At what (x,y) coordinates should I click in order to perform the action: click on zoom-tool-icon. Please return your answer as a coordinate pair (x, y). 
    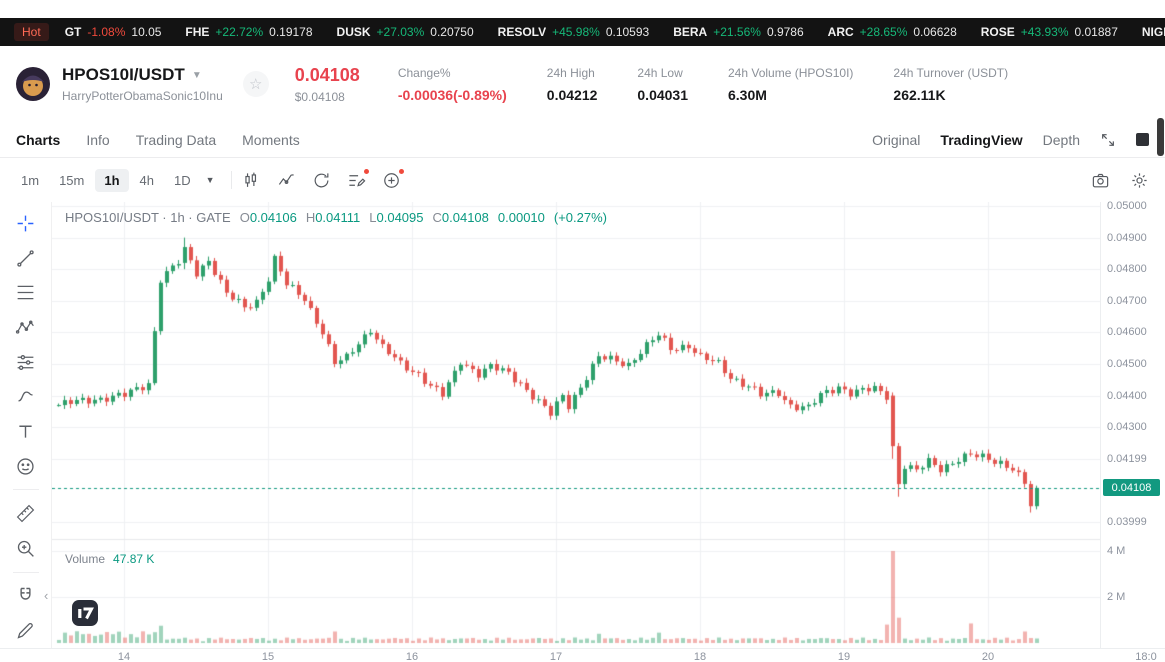
    Looking at the image, I should click on (26, 548).